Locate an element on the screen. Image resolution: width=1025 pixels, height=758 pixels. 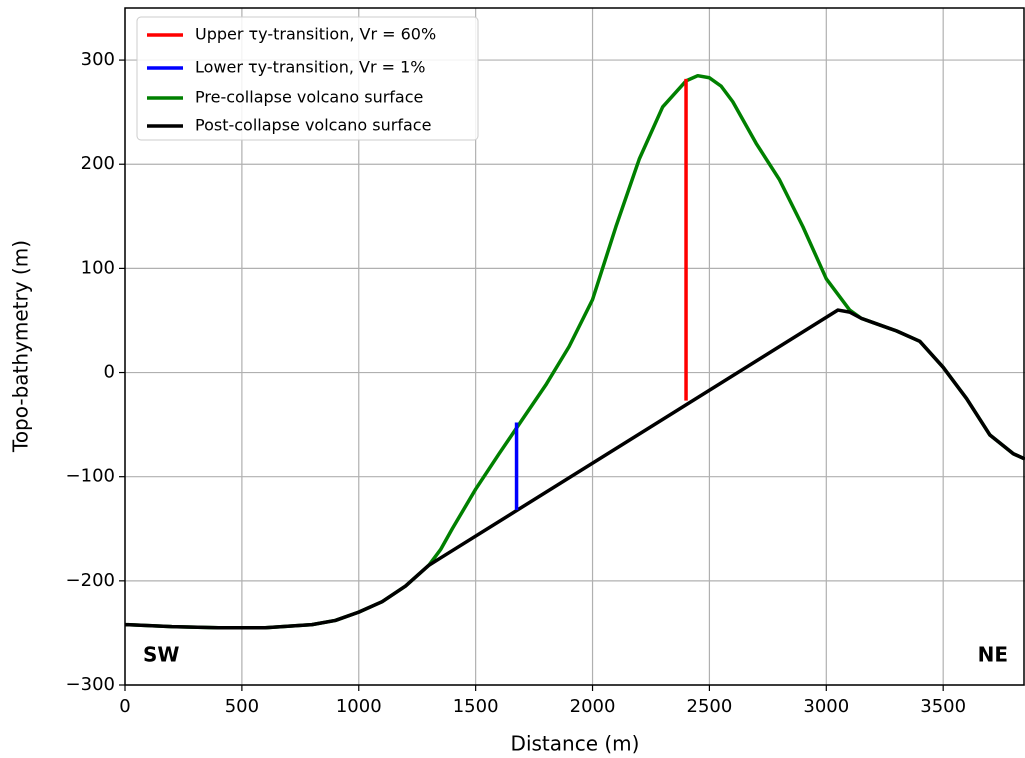
x-tick-label: 0 is located at coordinates (124, 706).